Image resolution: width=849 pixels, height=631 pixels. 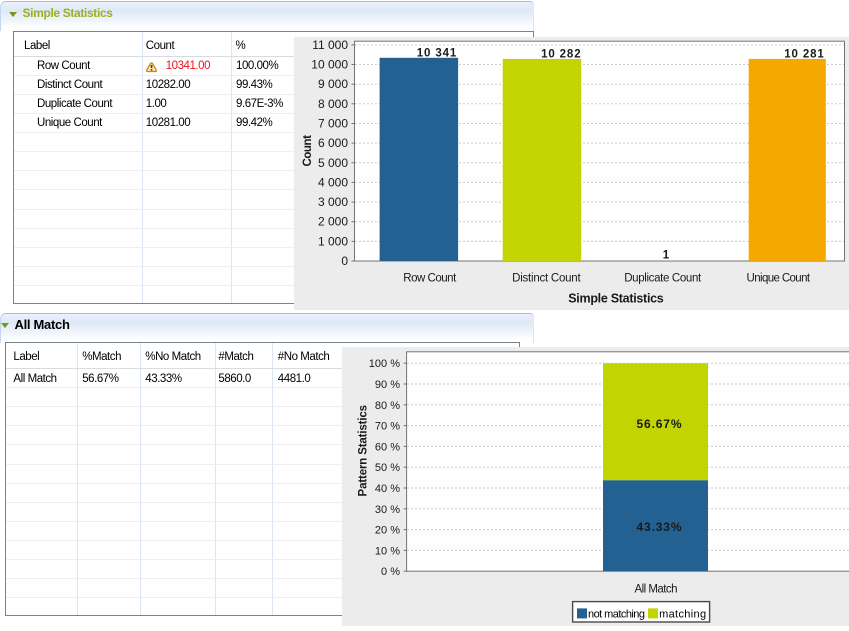 I want to click on svg-text: Duplicate Count, so click(x=663, y=279).